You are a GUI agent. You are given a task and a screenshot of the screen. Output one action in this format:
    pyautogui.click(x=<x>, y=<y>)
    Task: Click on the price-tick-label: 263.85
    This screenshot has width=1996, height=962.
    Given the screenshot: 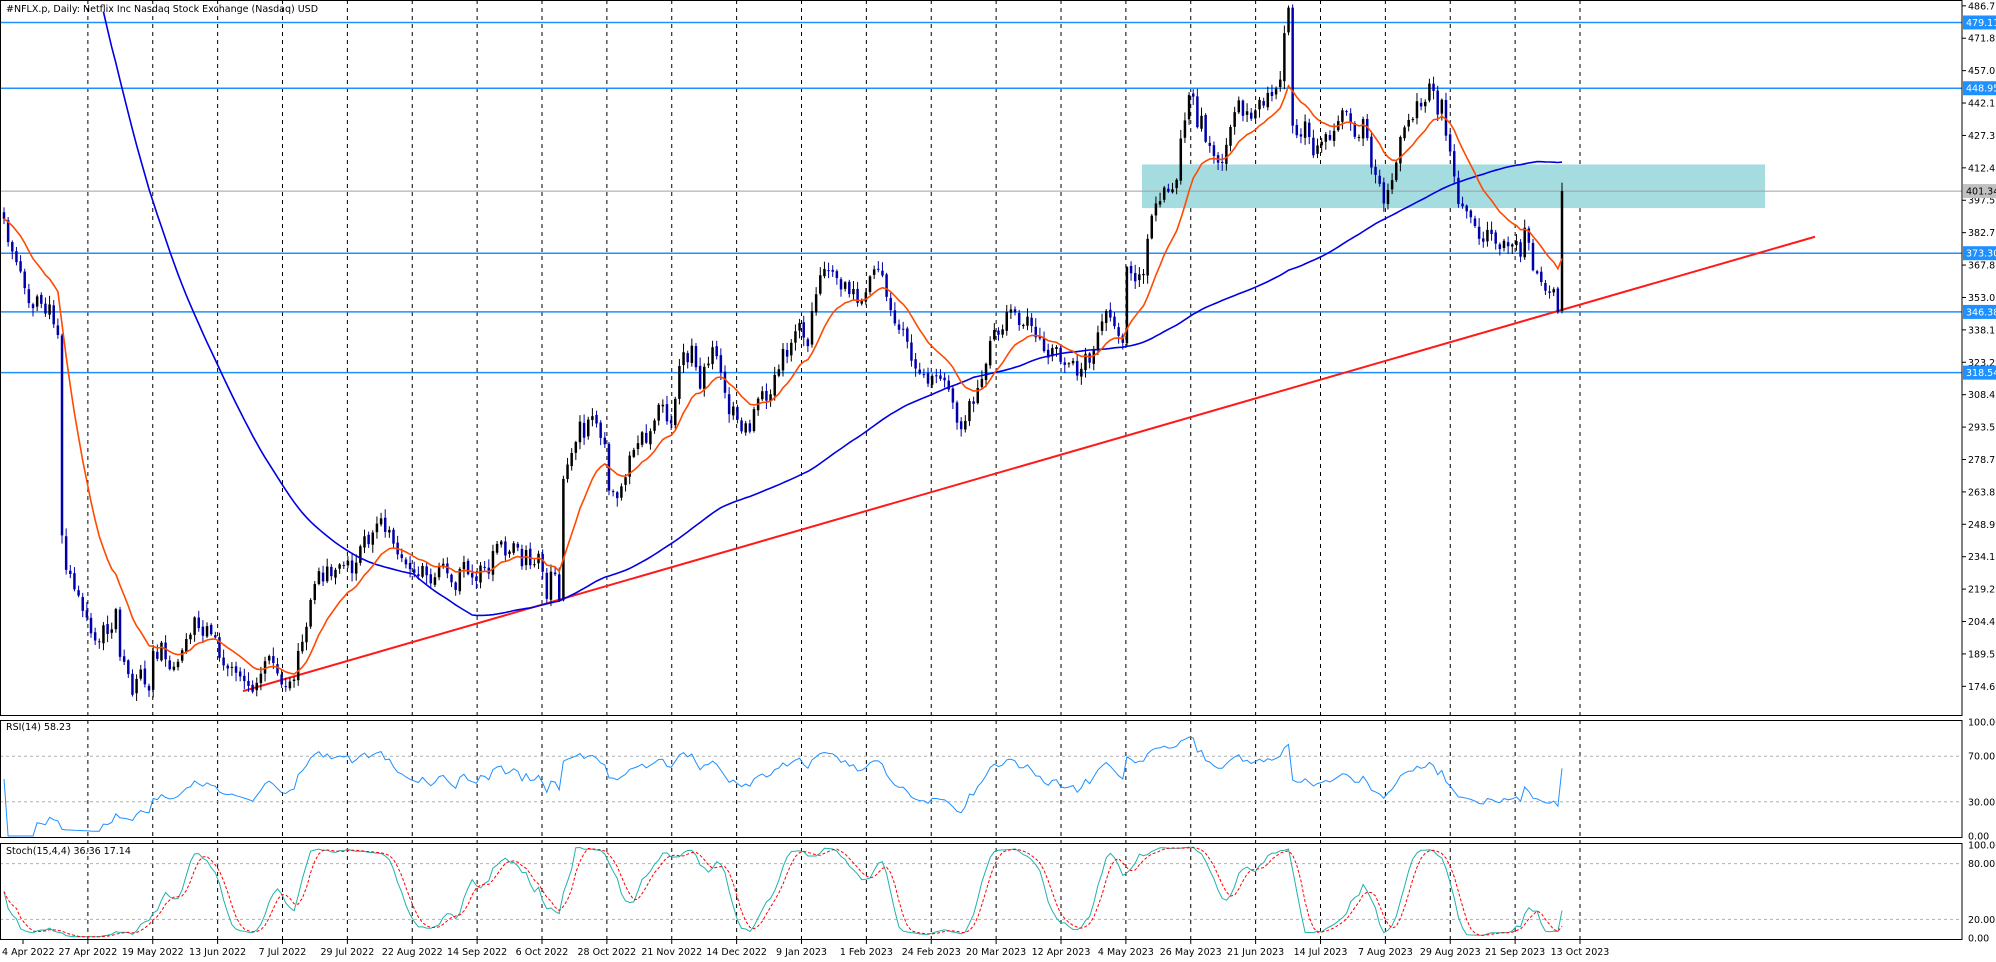 What is the action you would take?
    pyautogui.click(x=1982, y=492)
    